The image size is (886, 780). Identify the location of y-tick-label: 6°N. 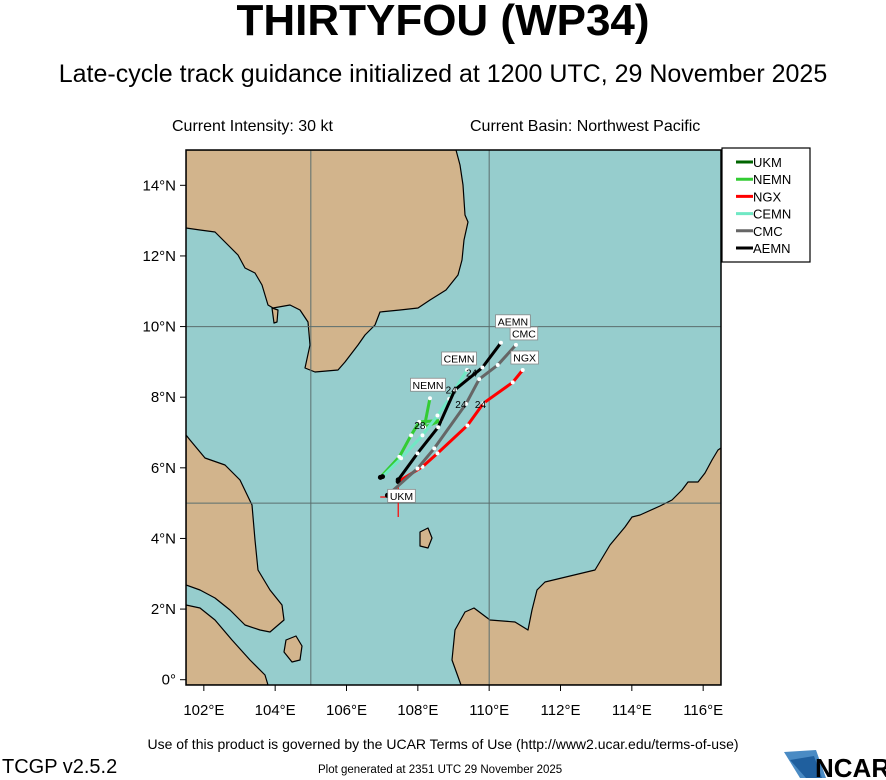
(163, 468).